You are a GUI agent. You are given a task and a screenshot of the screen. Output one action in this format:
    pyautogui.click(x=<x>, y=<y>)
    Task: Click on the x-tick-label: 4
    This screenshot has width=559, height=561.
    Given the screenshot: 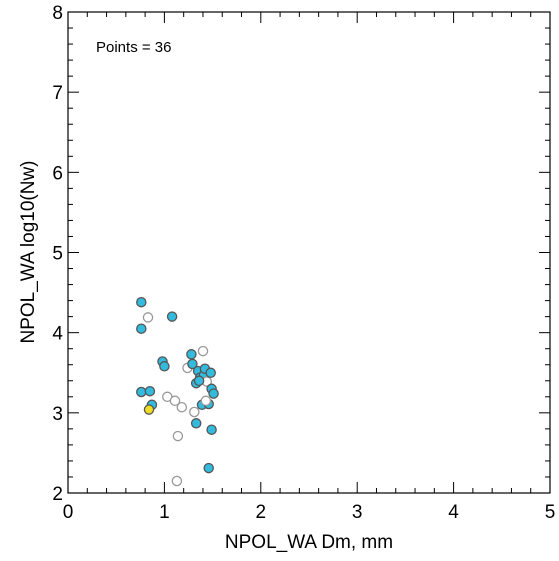 What is the action you would take?
    pyautogui.click(x=453, y=512)
    